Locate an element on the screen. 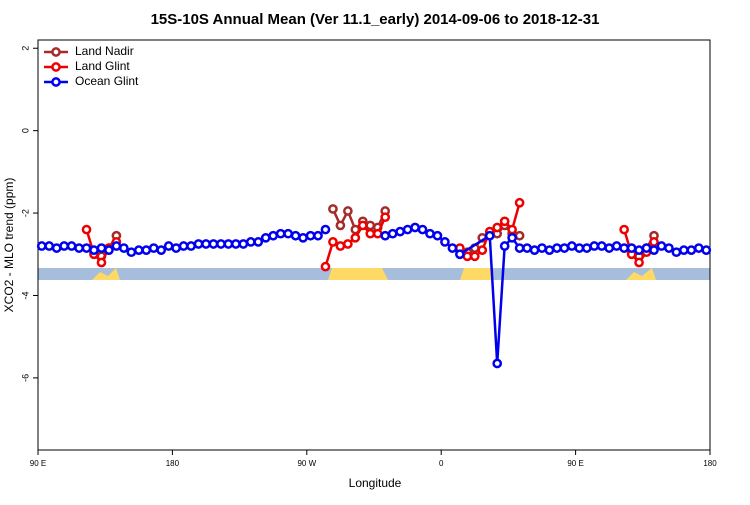 The image size is (750, 505). y-axis-label: XCO2 - MLO trend (ppm) is located at coordinates (9, 245).